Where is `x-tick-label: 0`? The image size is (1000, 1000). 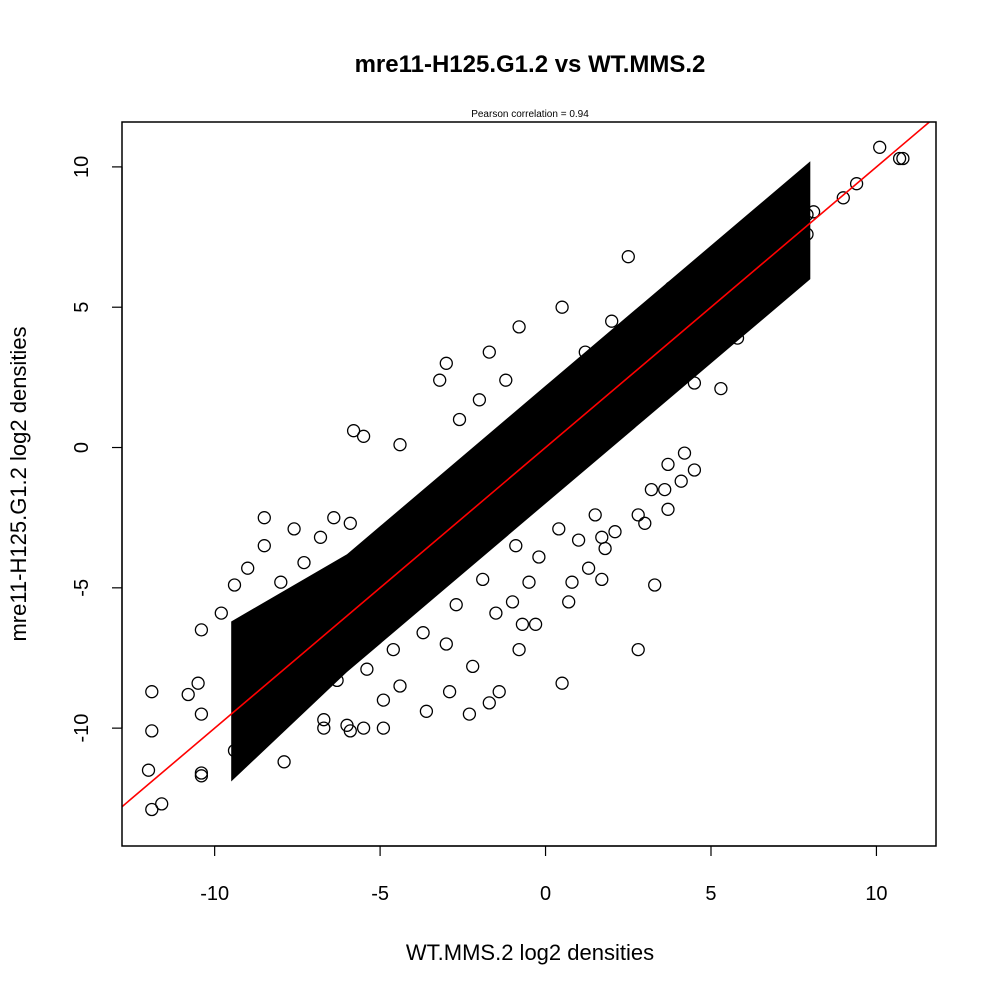 x-tick-label: 0 is located at coordinates (545, 894).